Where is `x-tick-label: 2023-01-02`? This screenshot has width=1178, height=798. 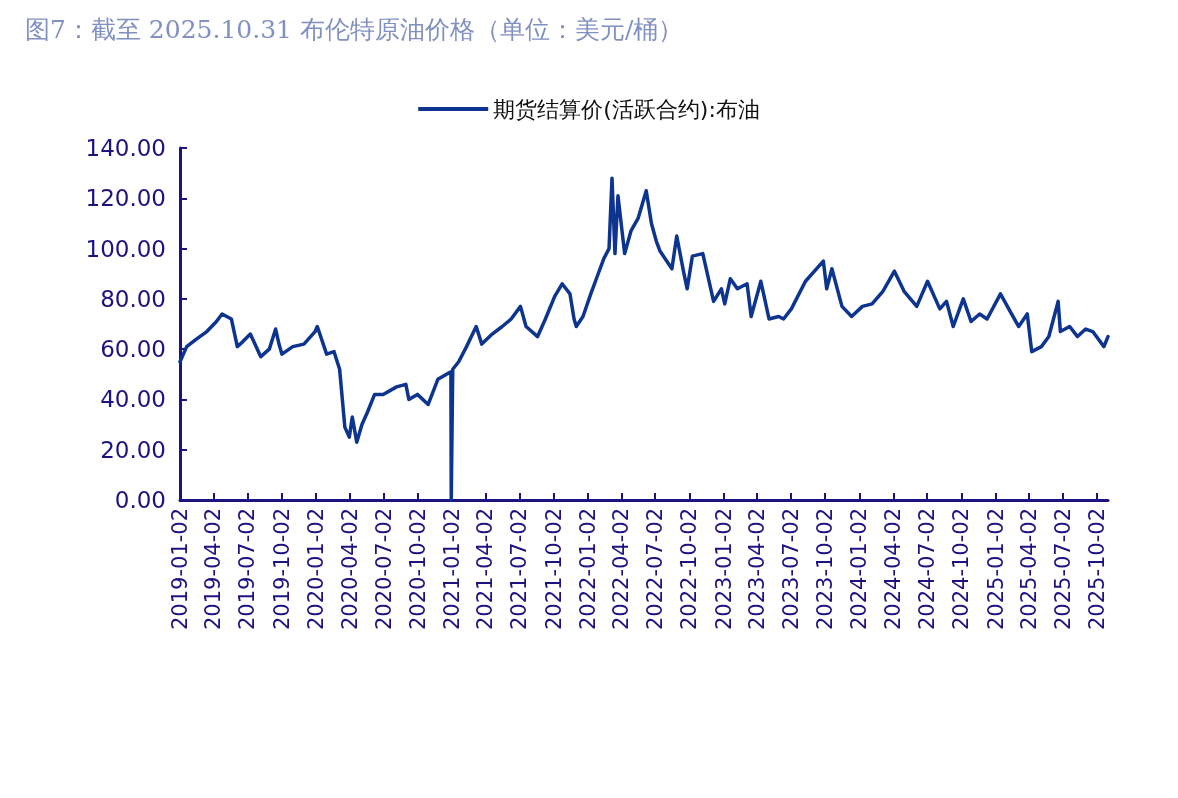 x-tick-label: 2023-01-02 is located at coordinates (723, 569).